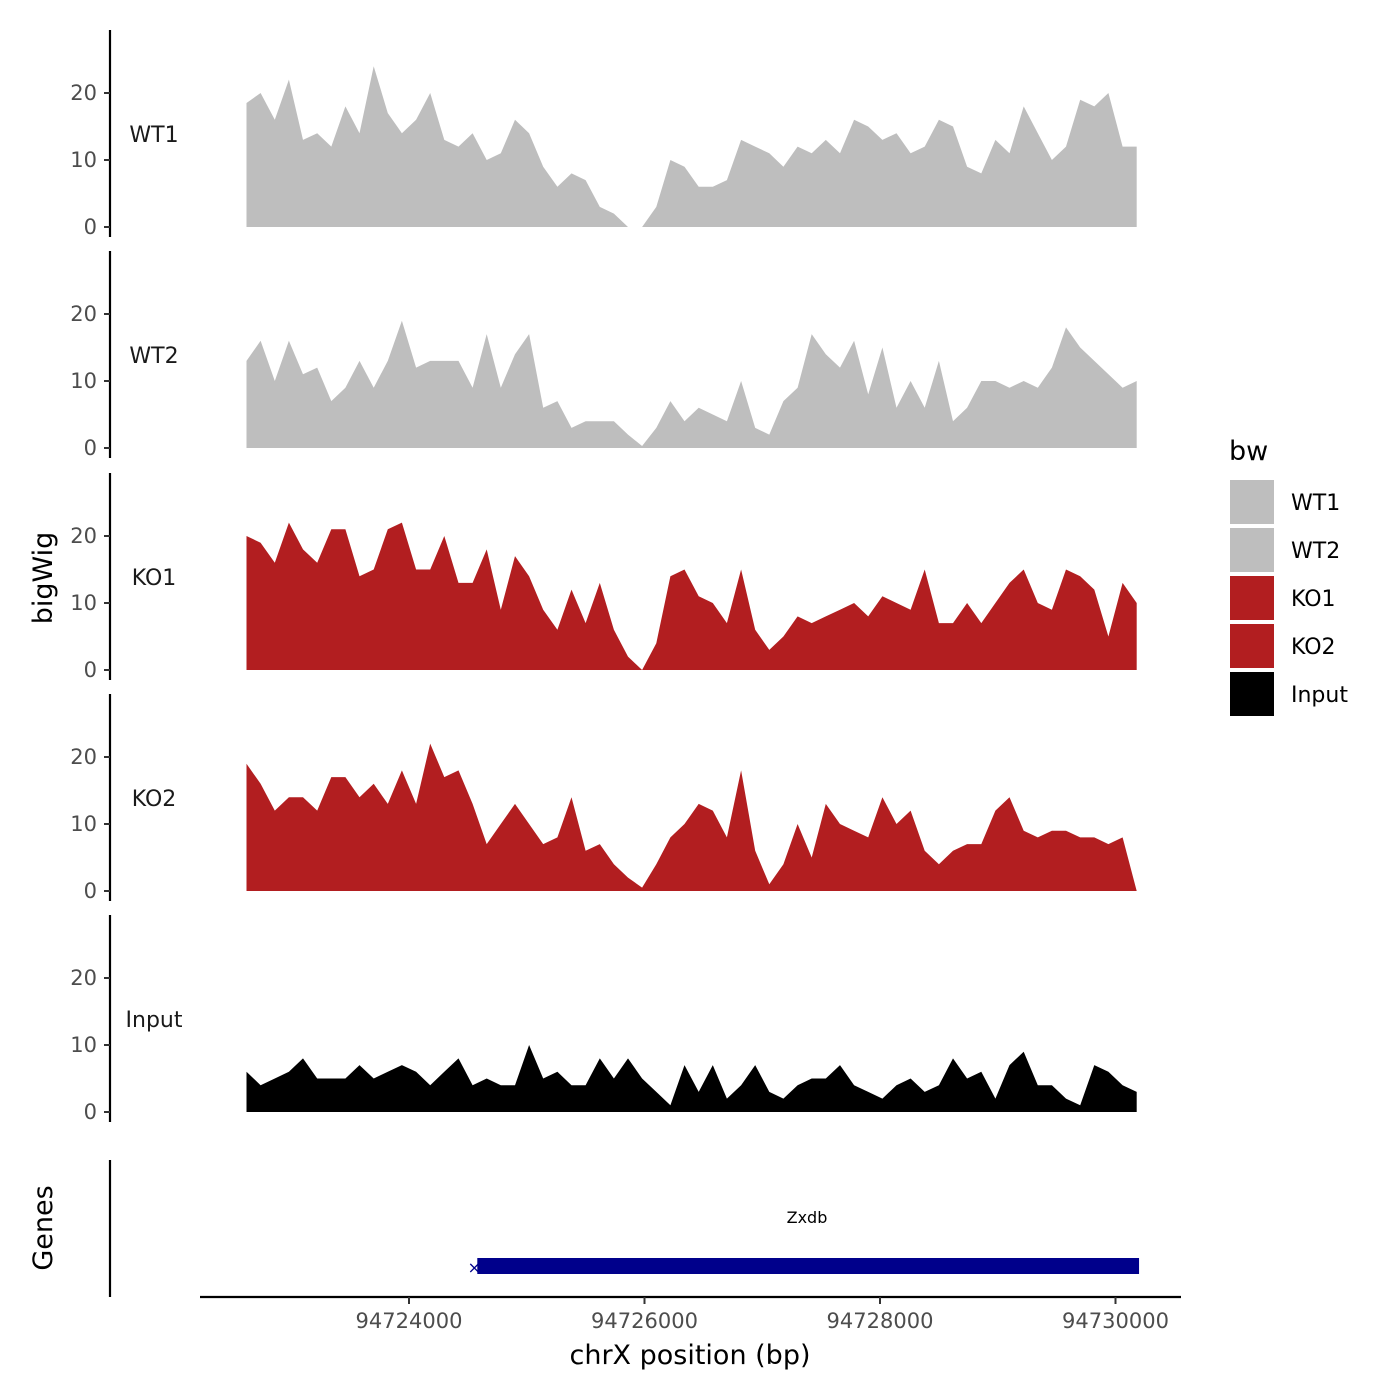 This screenshot has height=1400, width=1400. I want to click on gene-strand-marker: ×, so click(474, 1267).